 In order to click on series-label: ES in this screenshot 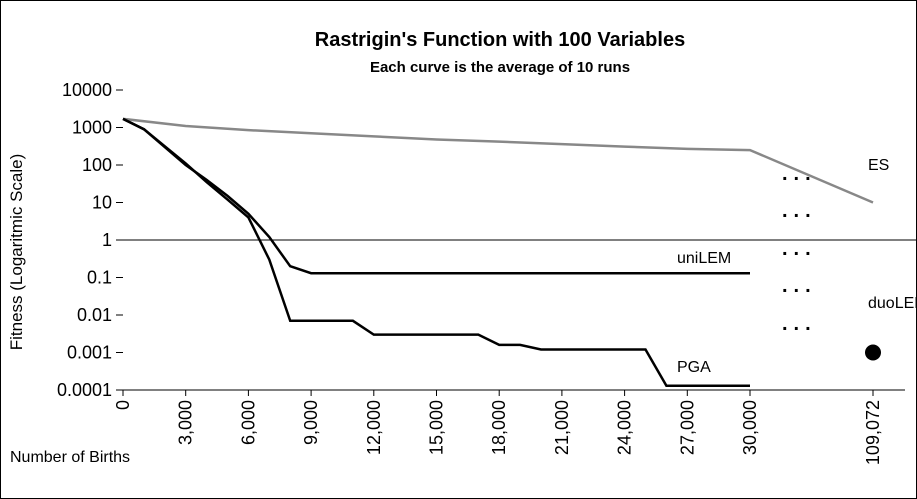, I will do `click(878, 165)`.